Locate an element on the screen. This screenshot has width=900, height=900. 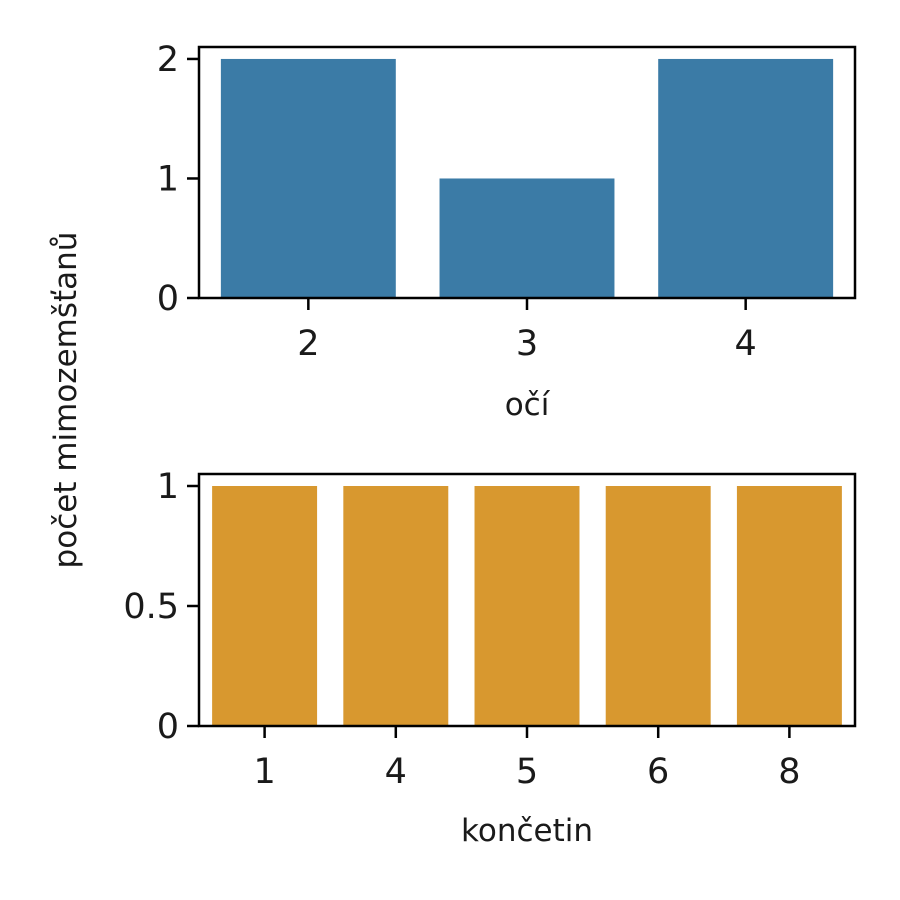
x-axis-label-2: končetin is located at coordinates (527, 831).